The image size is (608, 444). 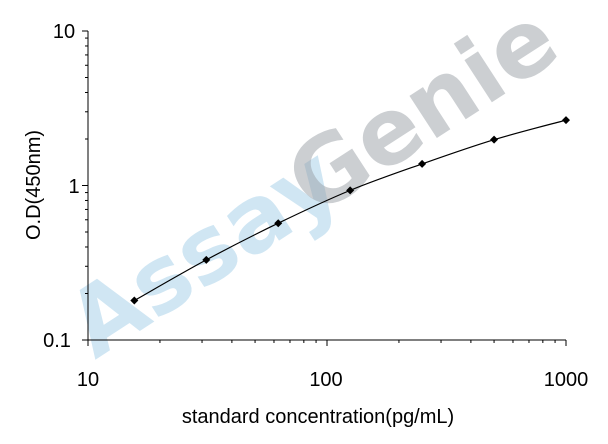 I want to click on y-tick-label-0.1: 0.1, so click(x=57, y=341).